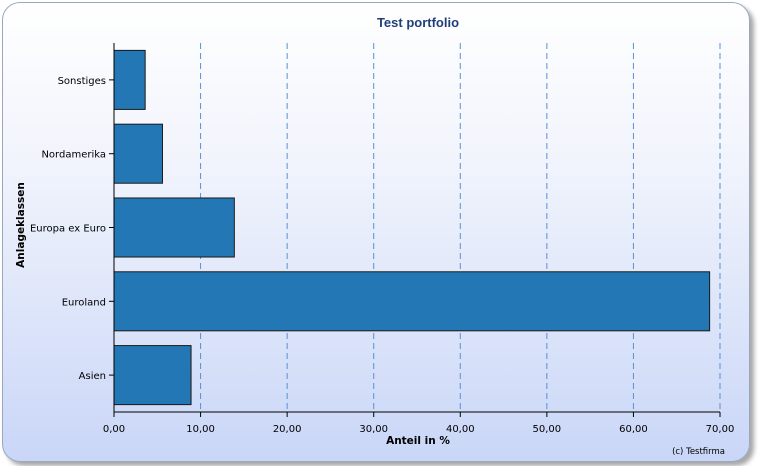 The image size is (763, 466). I want to click on x-tick-label: 10,00, so click(200, 429).